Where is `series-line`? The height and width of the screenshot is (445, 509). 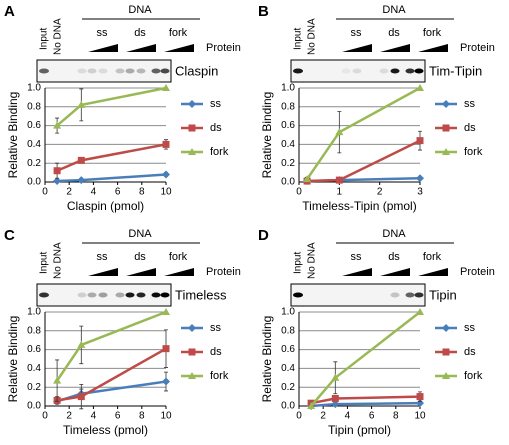 series-line is located at coordinates (111, 157).